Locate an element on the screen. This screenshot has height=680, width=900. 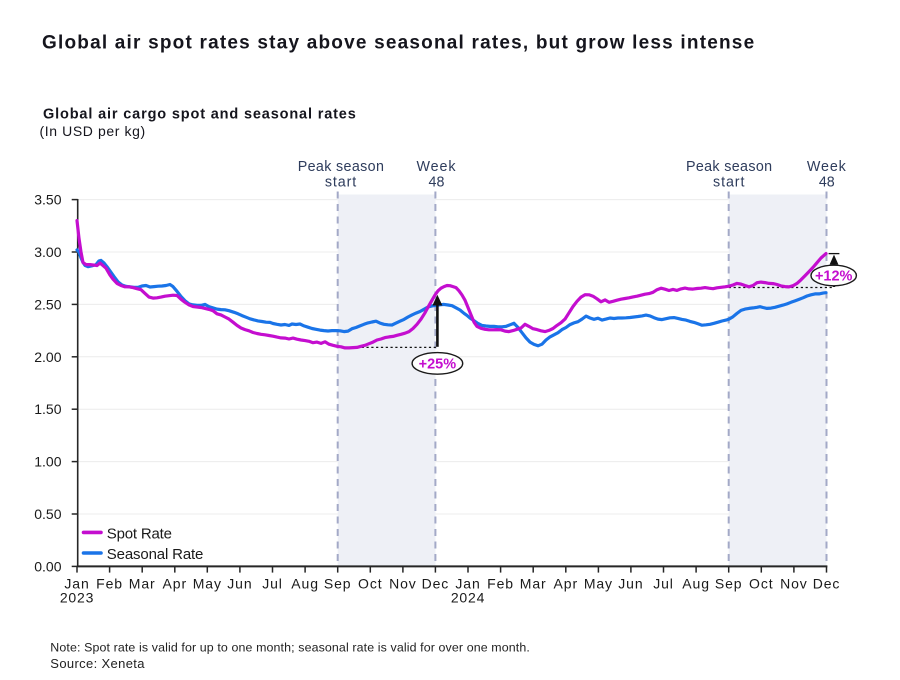
svg-text: Source: Xeneta is located at coordinates (97, 663).